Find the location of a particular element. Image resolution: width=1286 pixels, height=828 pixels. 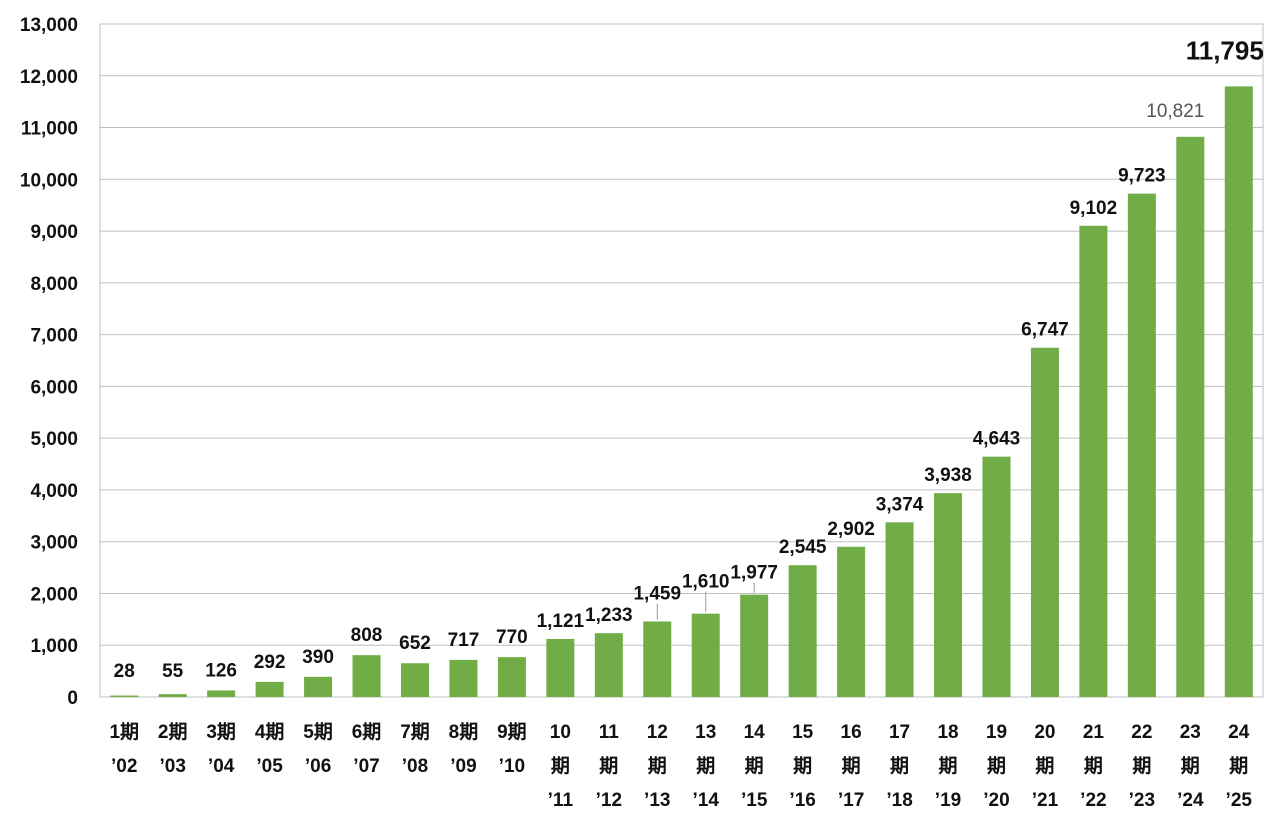

data-label: 3,374 is located at coordinates (900, 504).